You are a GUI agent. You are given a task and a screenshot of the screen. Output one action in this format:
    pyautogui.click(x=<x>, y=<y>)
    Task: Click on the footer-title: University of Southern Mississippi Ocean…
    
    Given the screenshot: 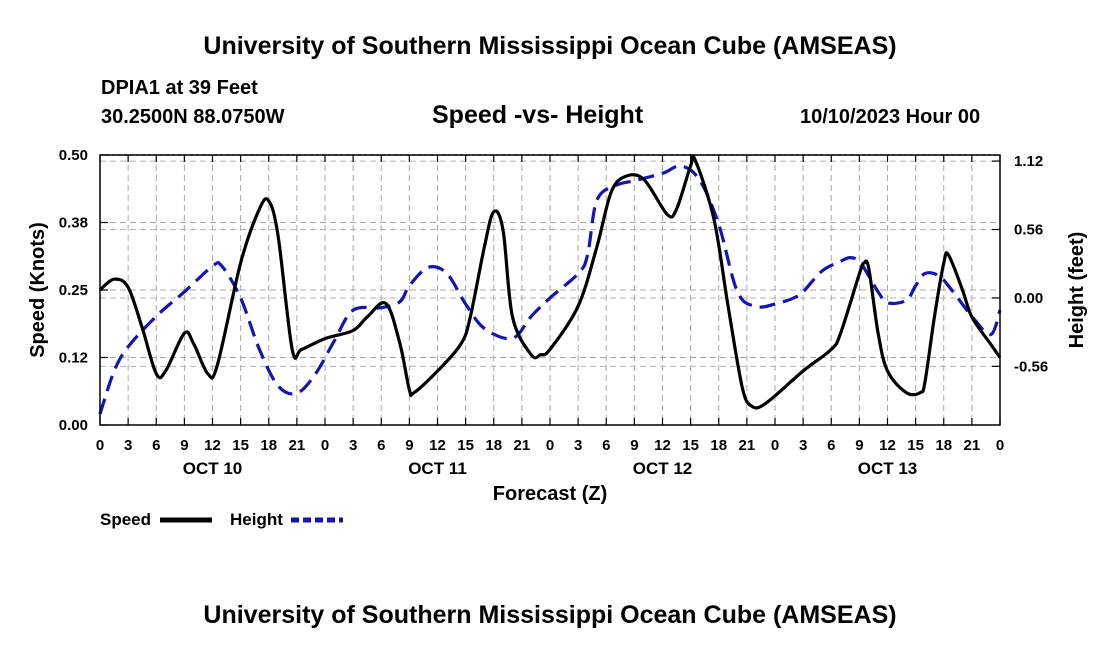 What is the action you would take?
    pyautogui.click(x=550, y=615)
    